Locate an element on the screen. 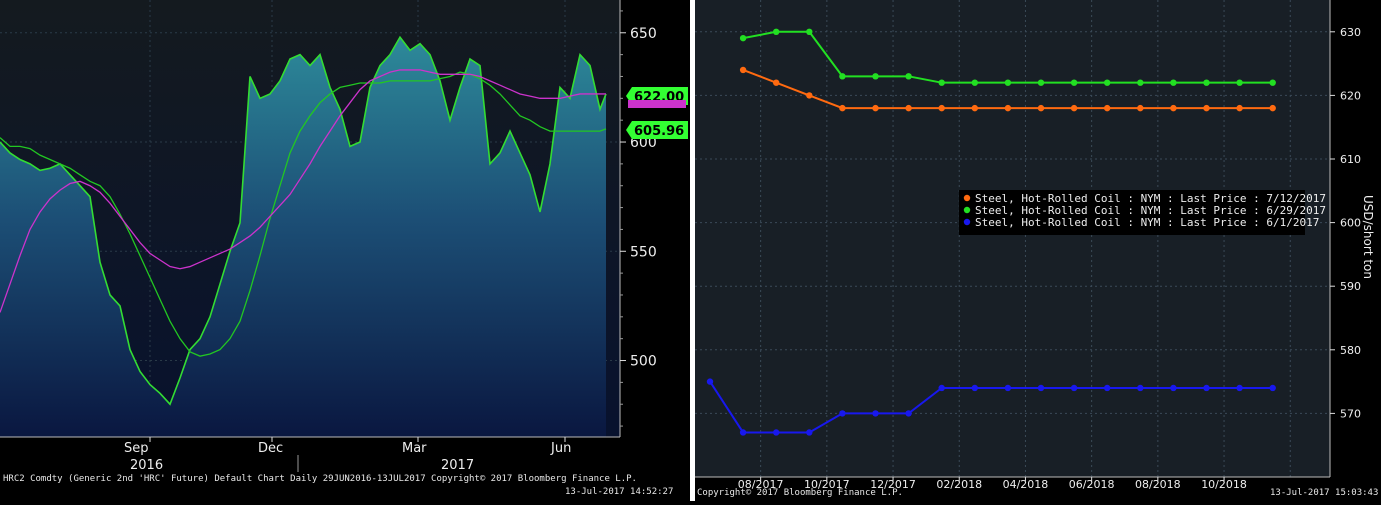 The height and width of the screenshot is (505, 1381). x-tick-label: 12/2017 is located at coordinates (893, 484).